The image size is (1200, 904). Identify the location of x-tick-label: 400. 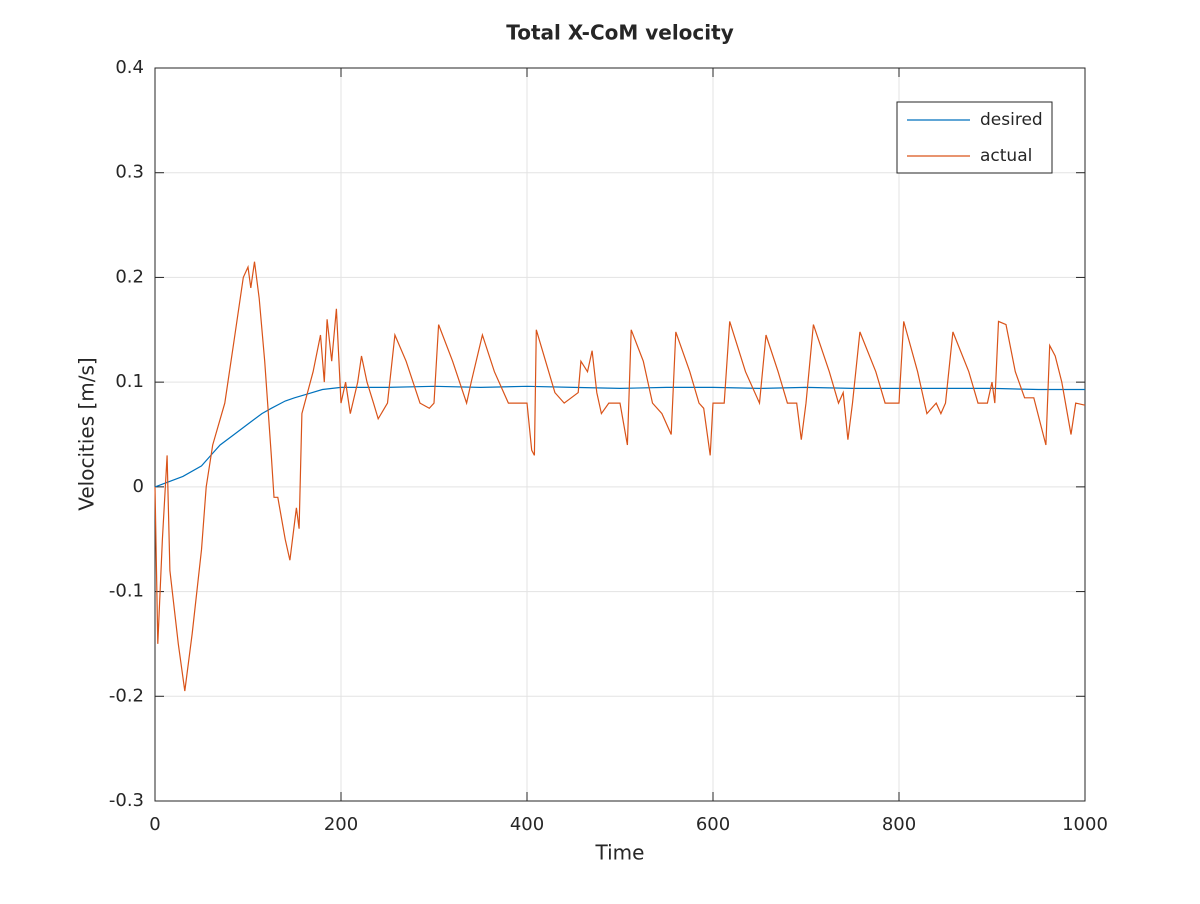
(527, 824).